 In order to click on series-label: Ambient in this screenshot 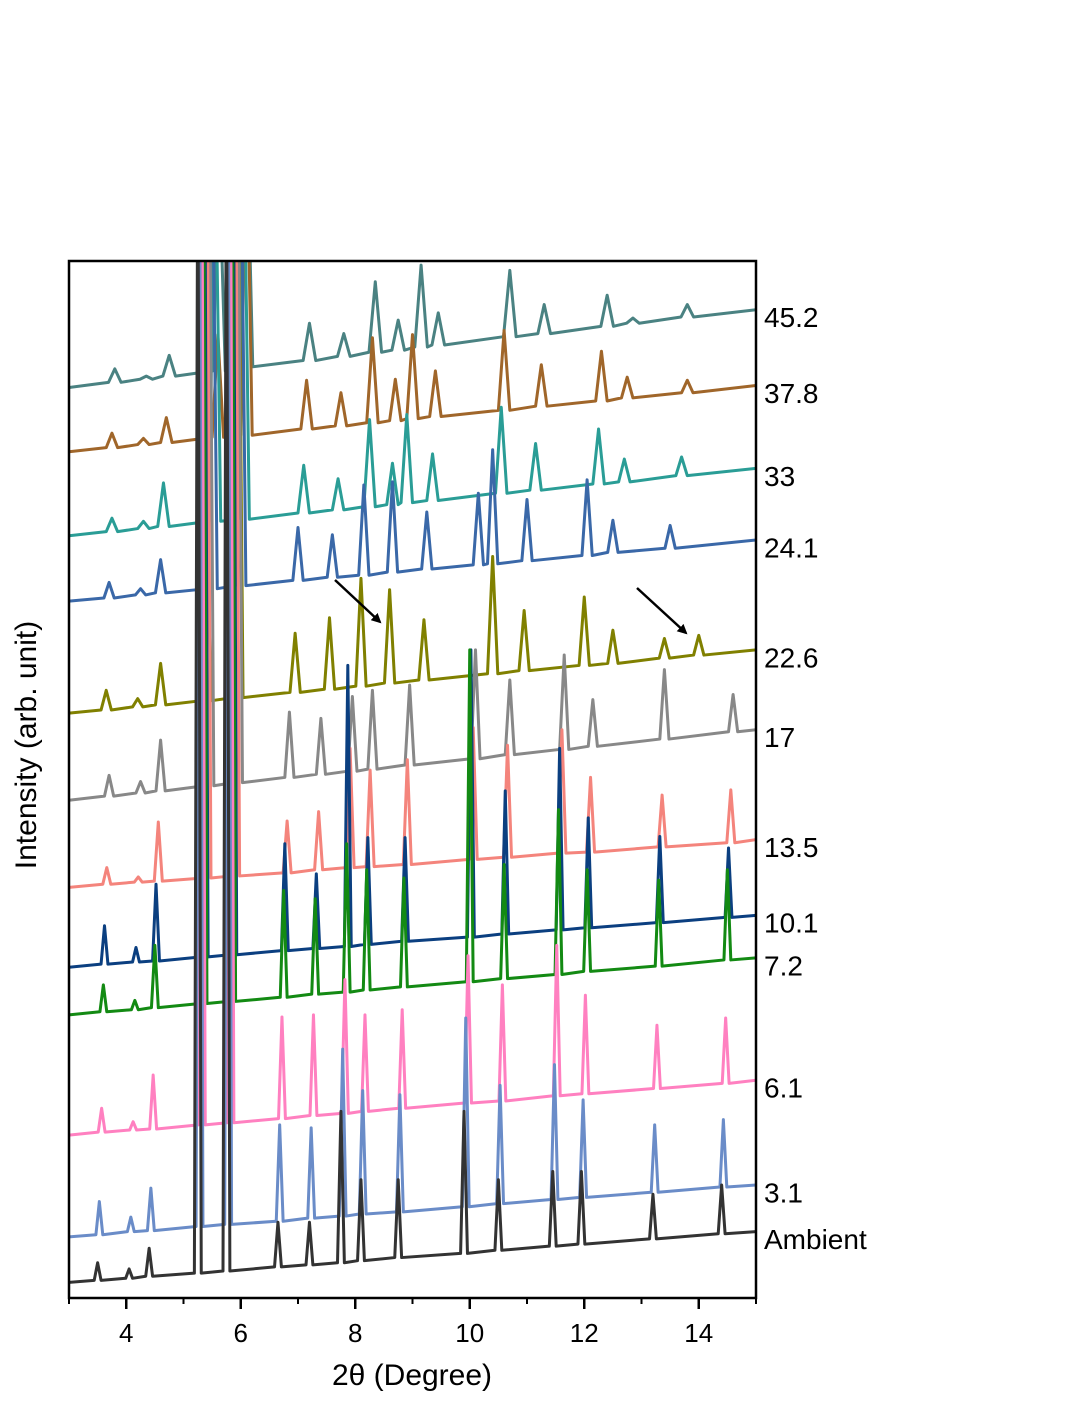, I will do `click(815, 1239)`.